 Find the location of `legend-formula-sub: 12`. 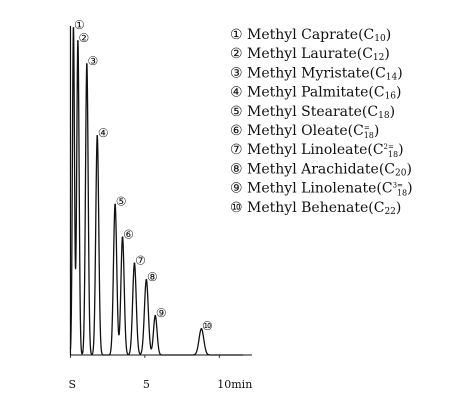

legend-formula-sub: 12 is located at coordinates (378, 58).